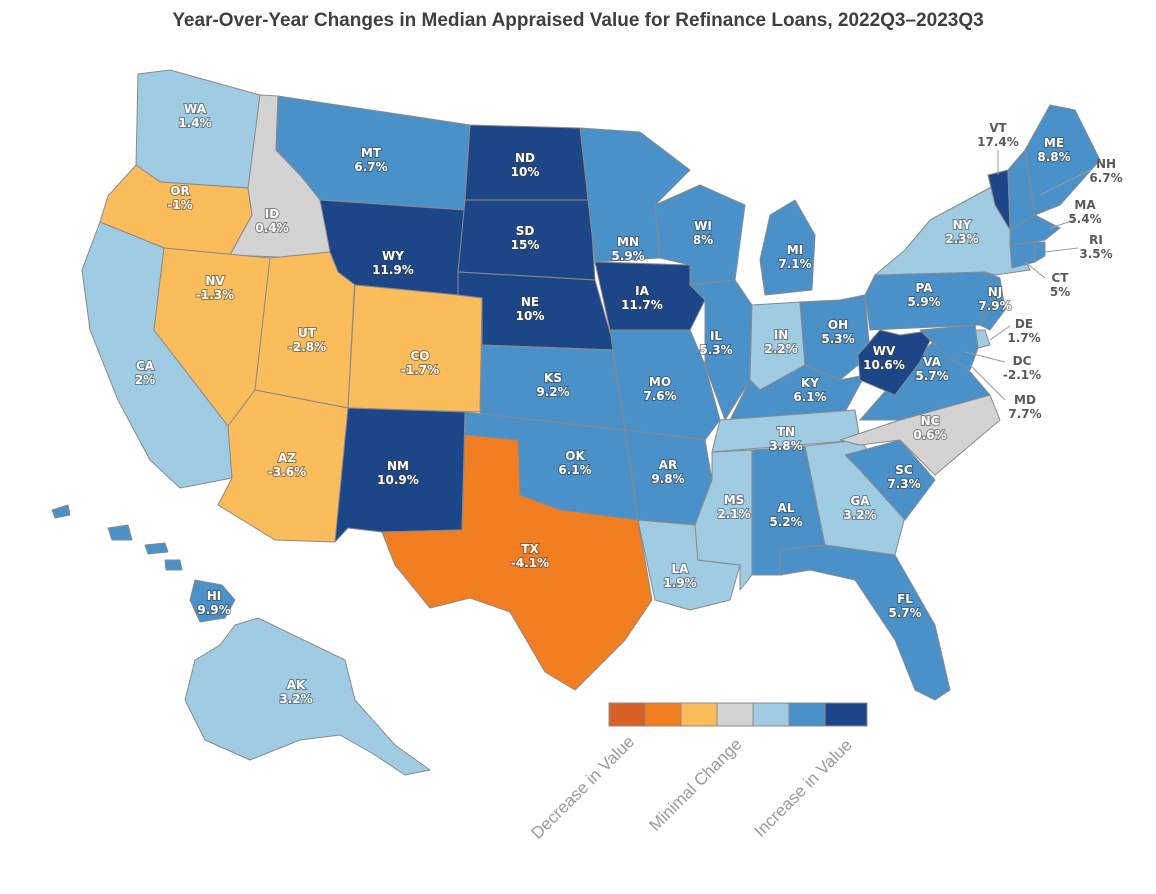  What do you see at coordinates (195, 109) in the screenshot?
I see `label-wa-abbr: WA` at bounding box center [195, 109].